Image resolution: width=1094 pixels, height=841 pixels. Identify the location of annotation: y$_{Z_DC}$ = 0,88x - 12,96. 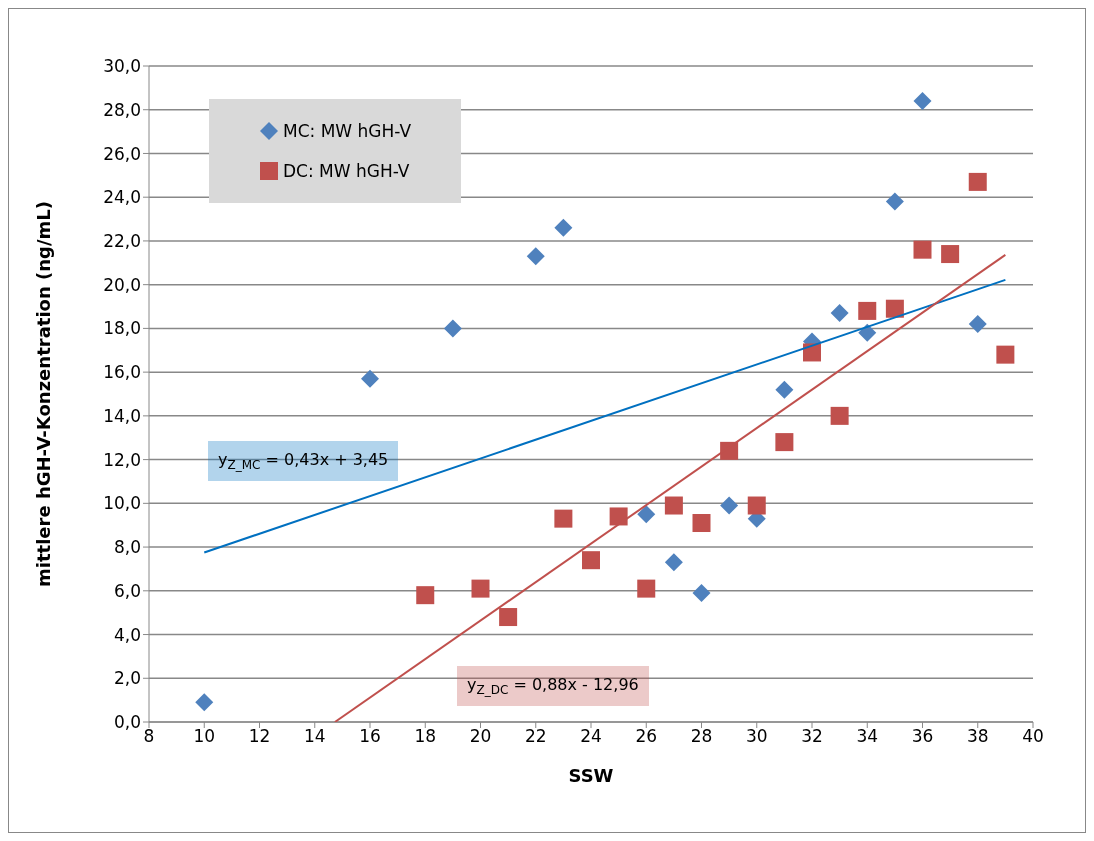
(553, 686).